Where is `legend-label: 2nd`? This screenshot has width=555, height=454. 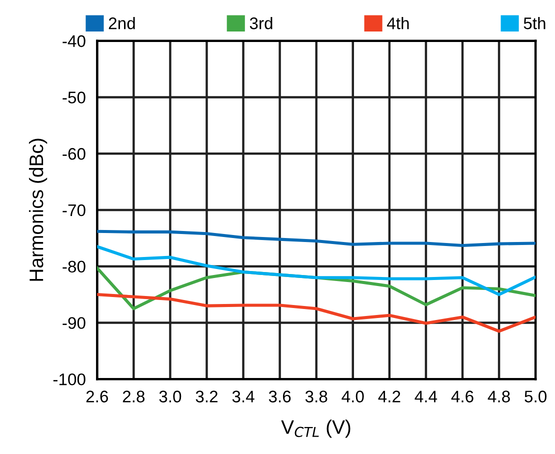
legend-label: 2nd is located at coordinates (121, 23).